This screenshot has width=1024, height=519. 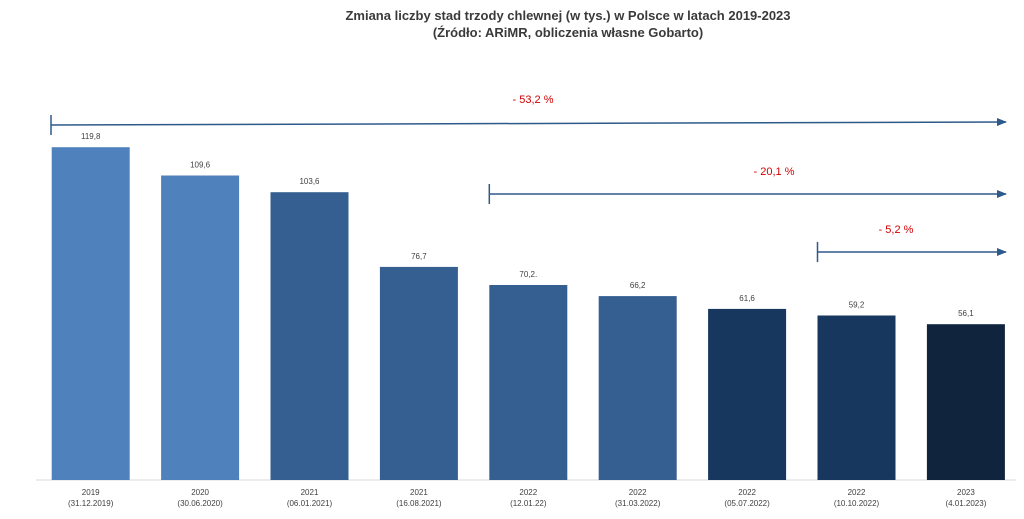 I want to click on x-tick-date-2: (06.01.2021), so click(x=310, y=503).